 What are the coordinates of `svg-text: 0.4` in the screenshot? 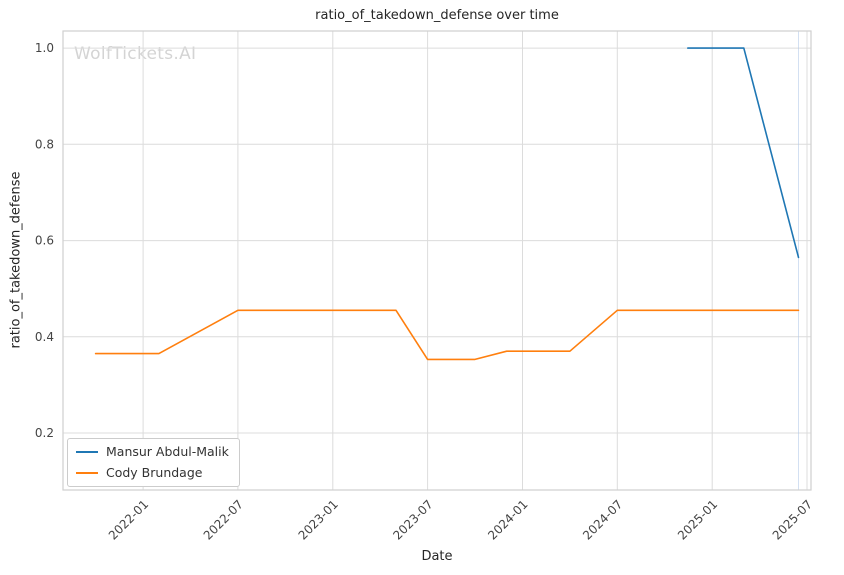 It's located at (44, 337).